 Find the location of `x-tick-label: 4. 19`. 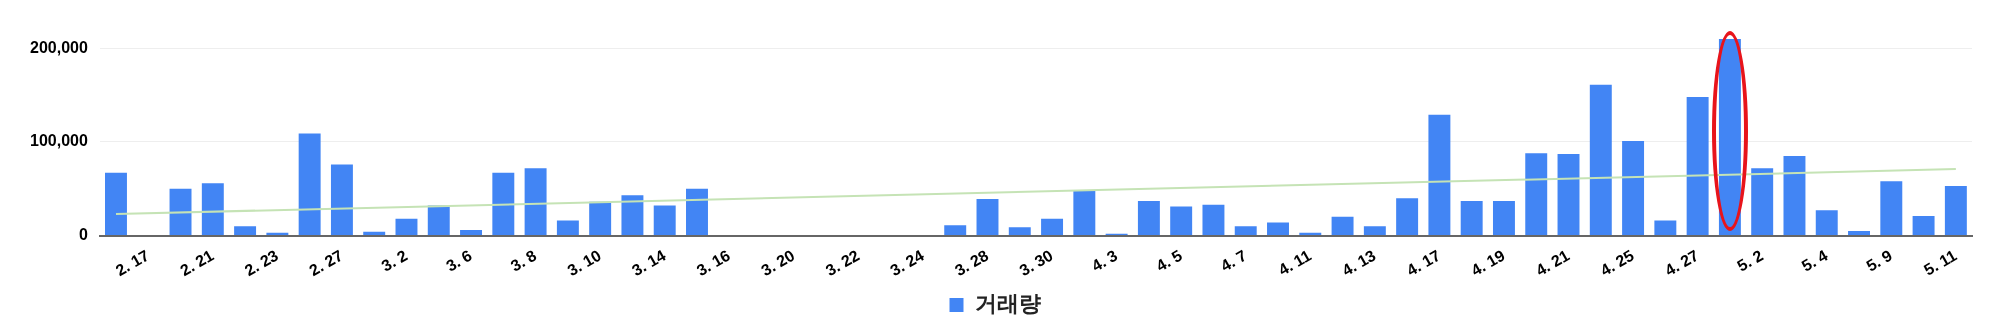

x-tick-label: 4. 19 is located at coordinates (1488, 263).